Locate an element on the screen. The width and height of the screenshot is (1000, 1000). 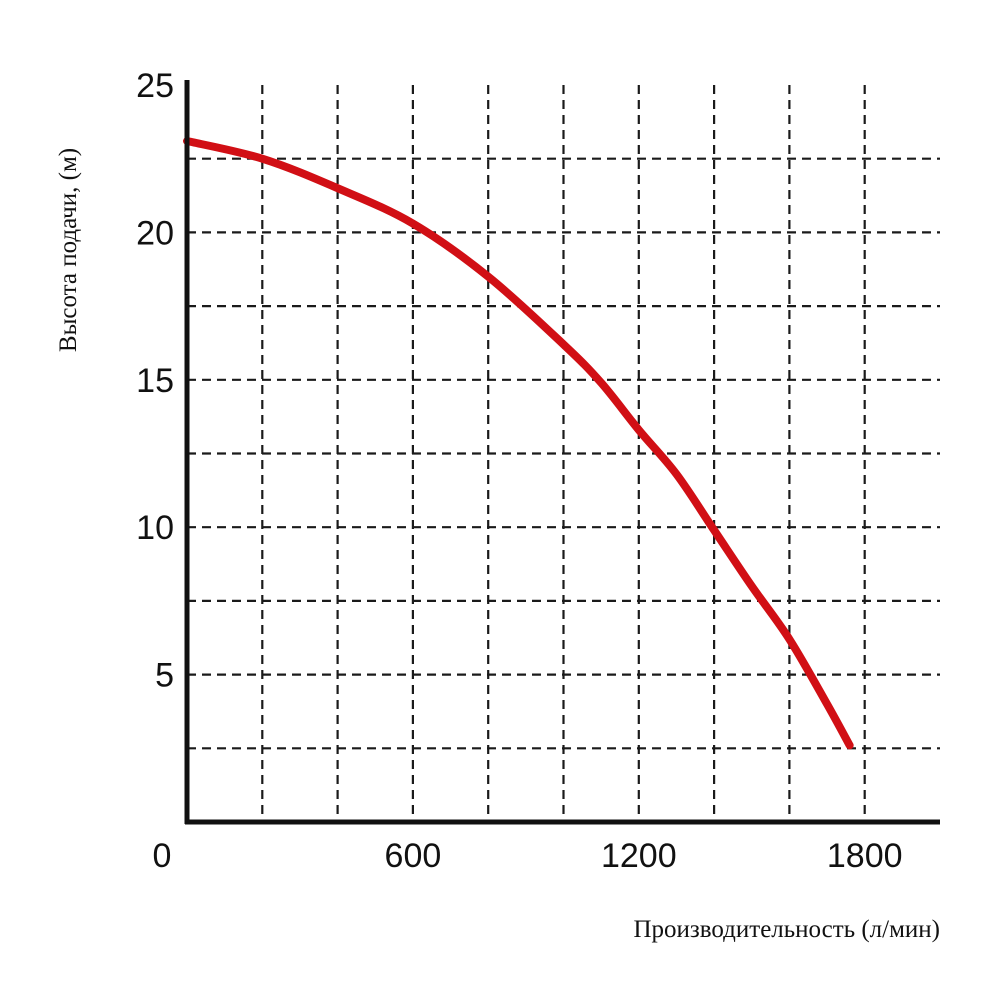
x-tick-label: 1800 is located at coordinates (865, 856).